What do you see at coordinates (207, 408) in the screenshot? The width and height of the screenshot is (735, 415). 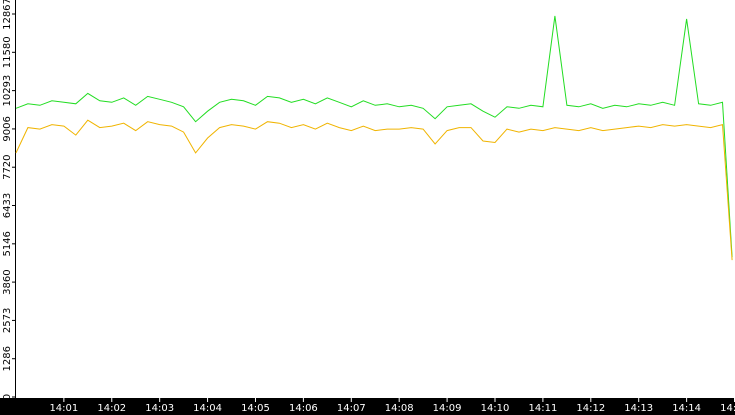 I see `x-tick-label: 14:04` at bounding box center [207, 408].